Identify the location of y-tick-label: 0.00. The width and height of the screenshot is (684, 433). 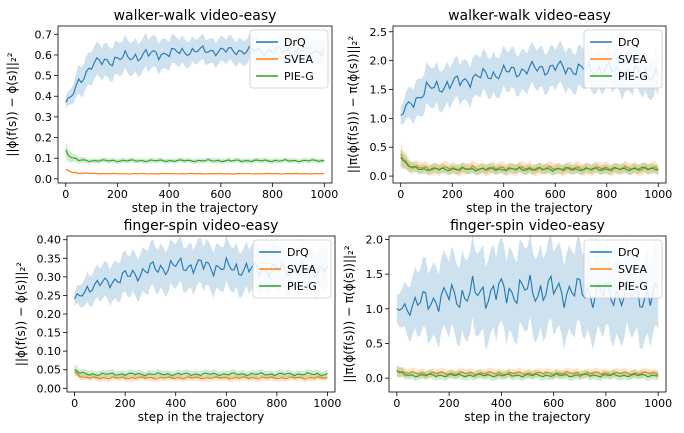
(49, 388).